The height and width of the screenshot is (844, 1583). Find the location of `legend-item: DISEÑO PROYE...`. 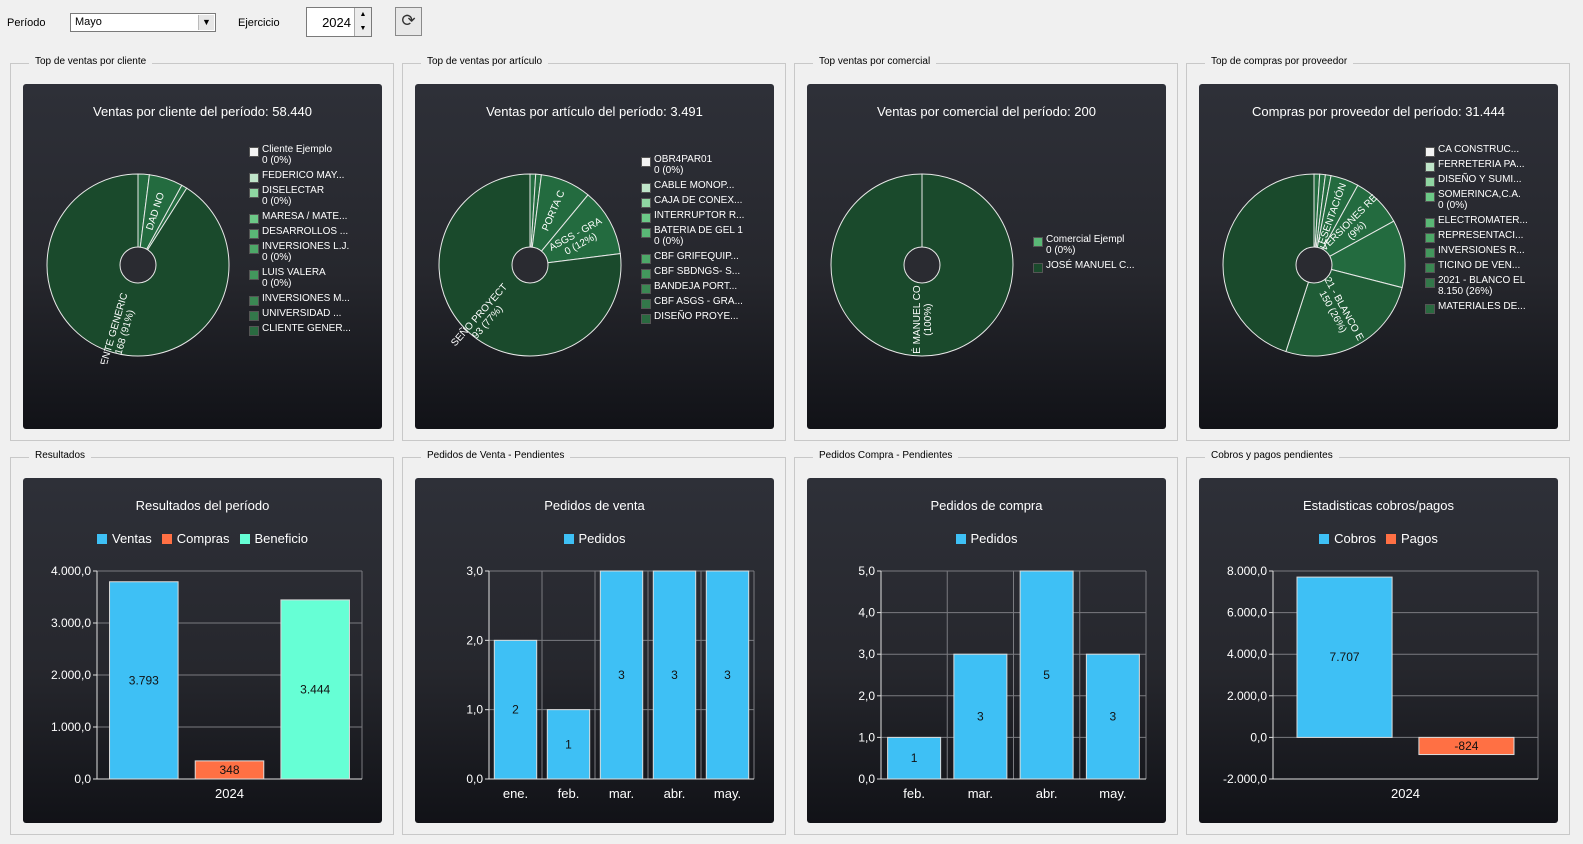

legend-item: DISEÑO PROYE... is located at coordinates (692, 317).